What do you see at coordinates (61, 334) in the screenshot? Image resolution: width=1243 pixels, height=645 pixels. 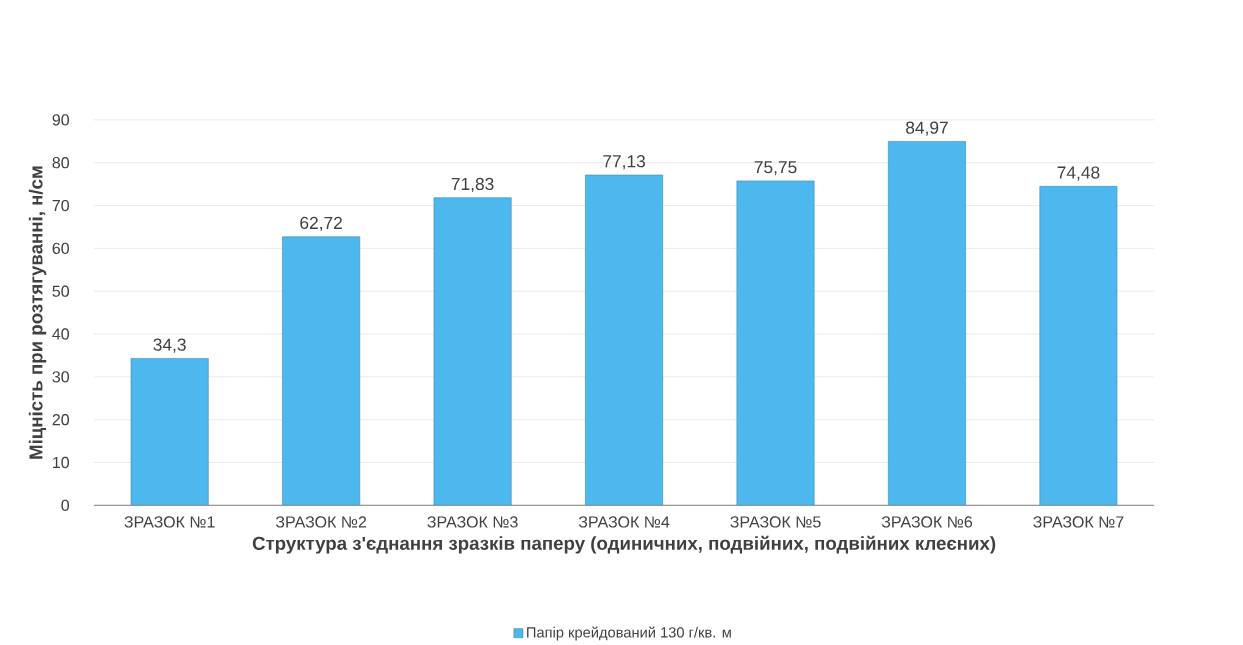 I see `y-tick-label: 40` at bounding box center [61, 334].